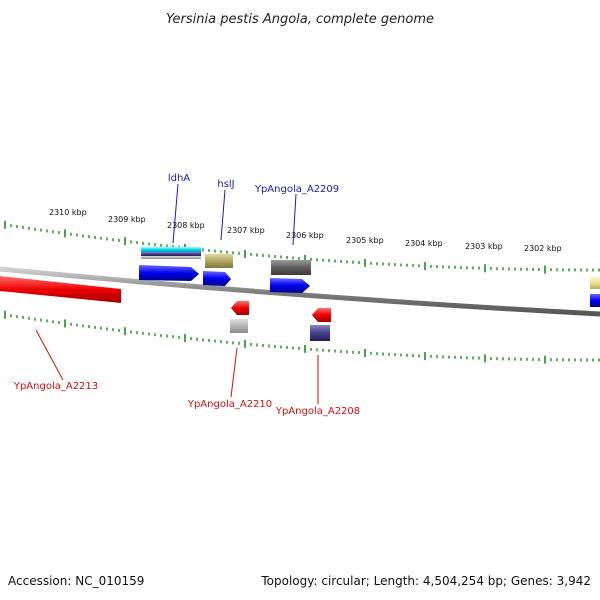  Describe the element at coordinates (60, 289) in the screenshot. I see `gene-arrow-YpAngola_A2213` at that location.